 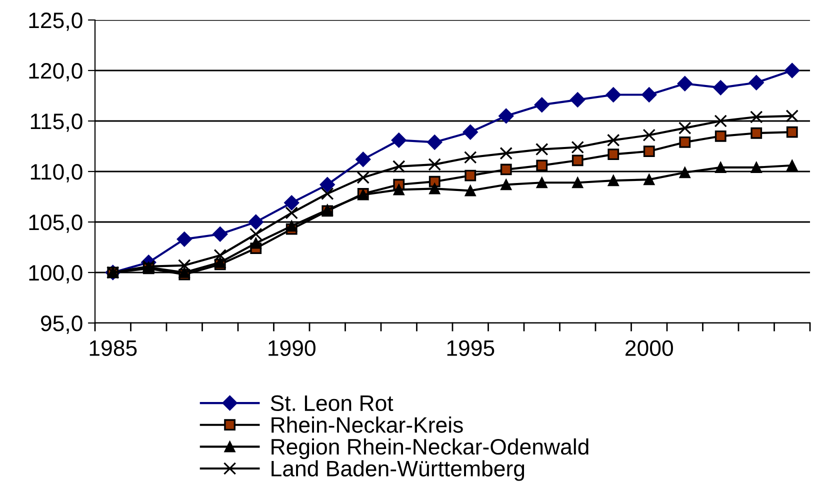 I want to click on x-tick-label: 2000, so click(x=649, y=348).